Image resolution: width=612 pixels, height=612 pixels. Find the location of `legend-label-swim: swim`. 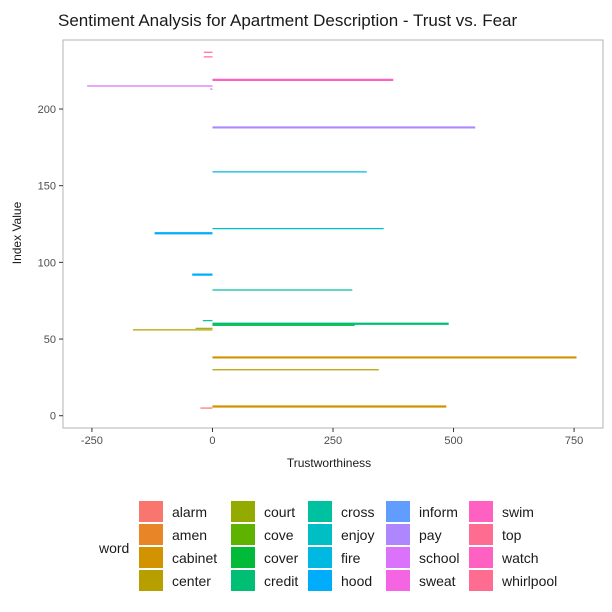

legend-label-swim: swim is located at coordinates (518, 512).